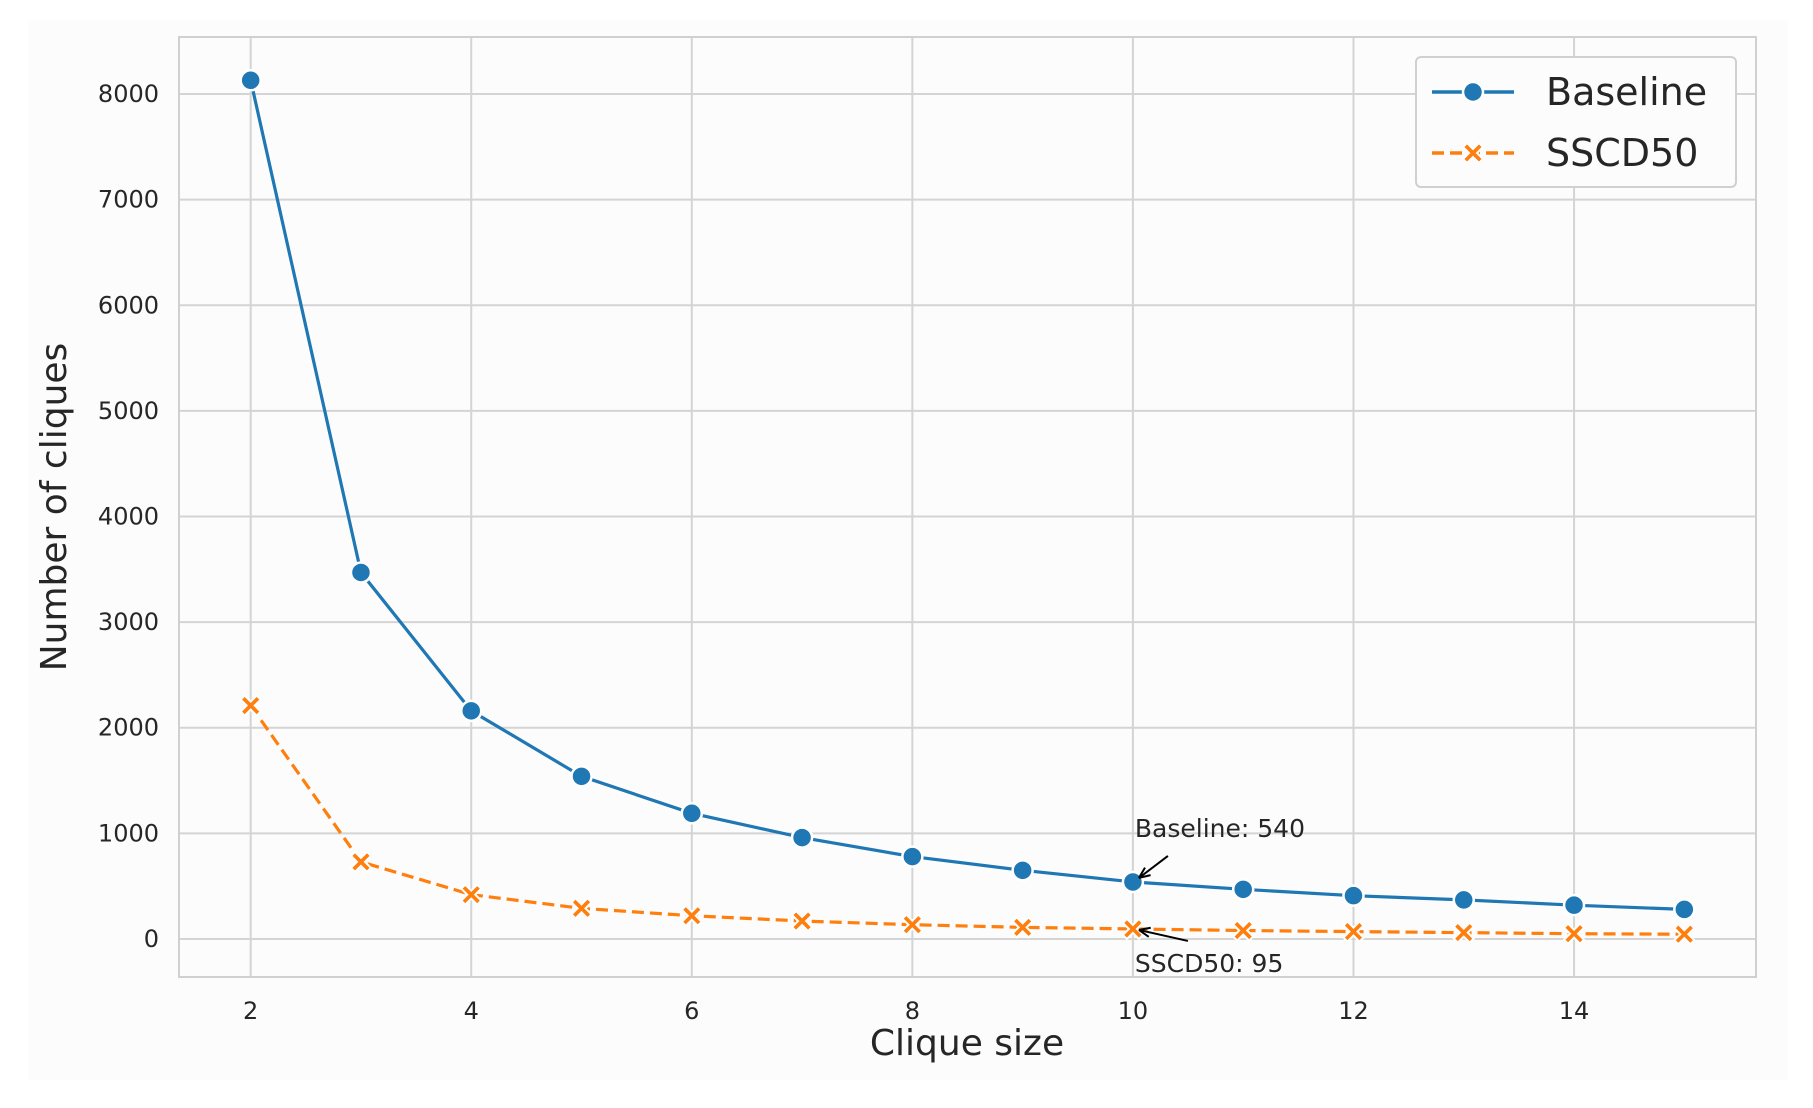 This screenshot has width=1813, height=1108. What do you see at coordinates (128, 411) in the screenshot?
I see `y-tick-label: 5000` at bounding box center [128, 411].